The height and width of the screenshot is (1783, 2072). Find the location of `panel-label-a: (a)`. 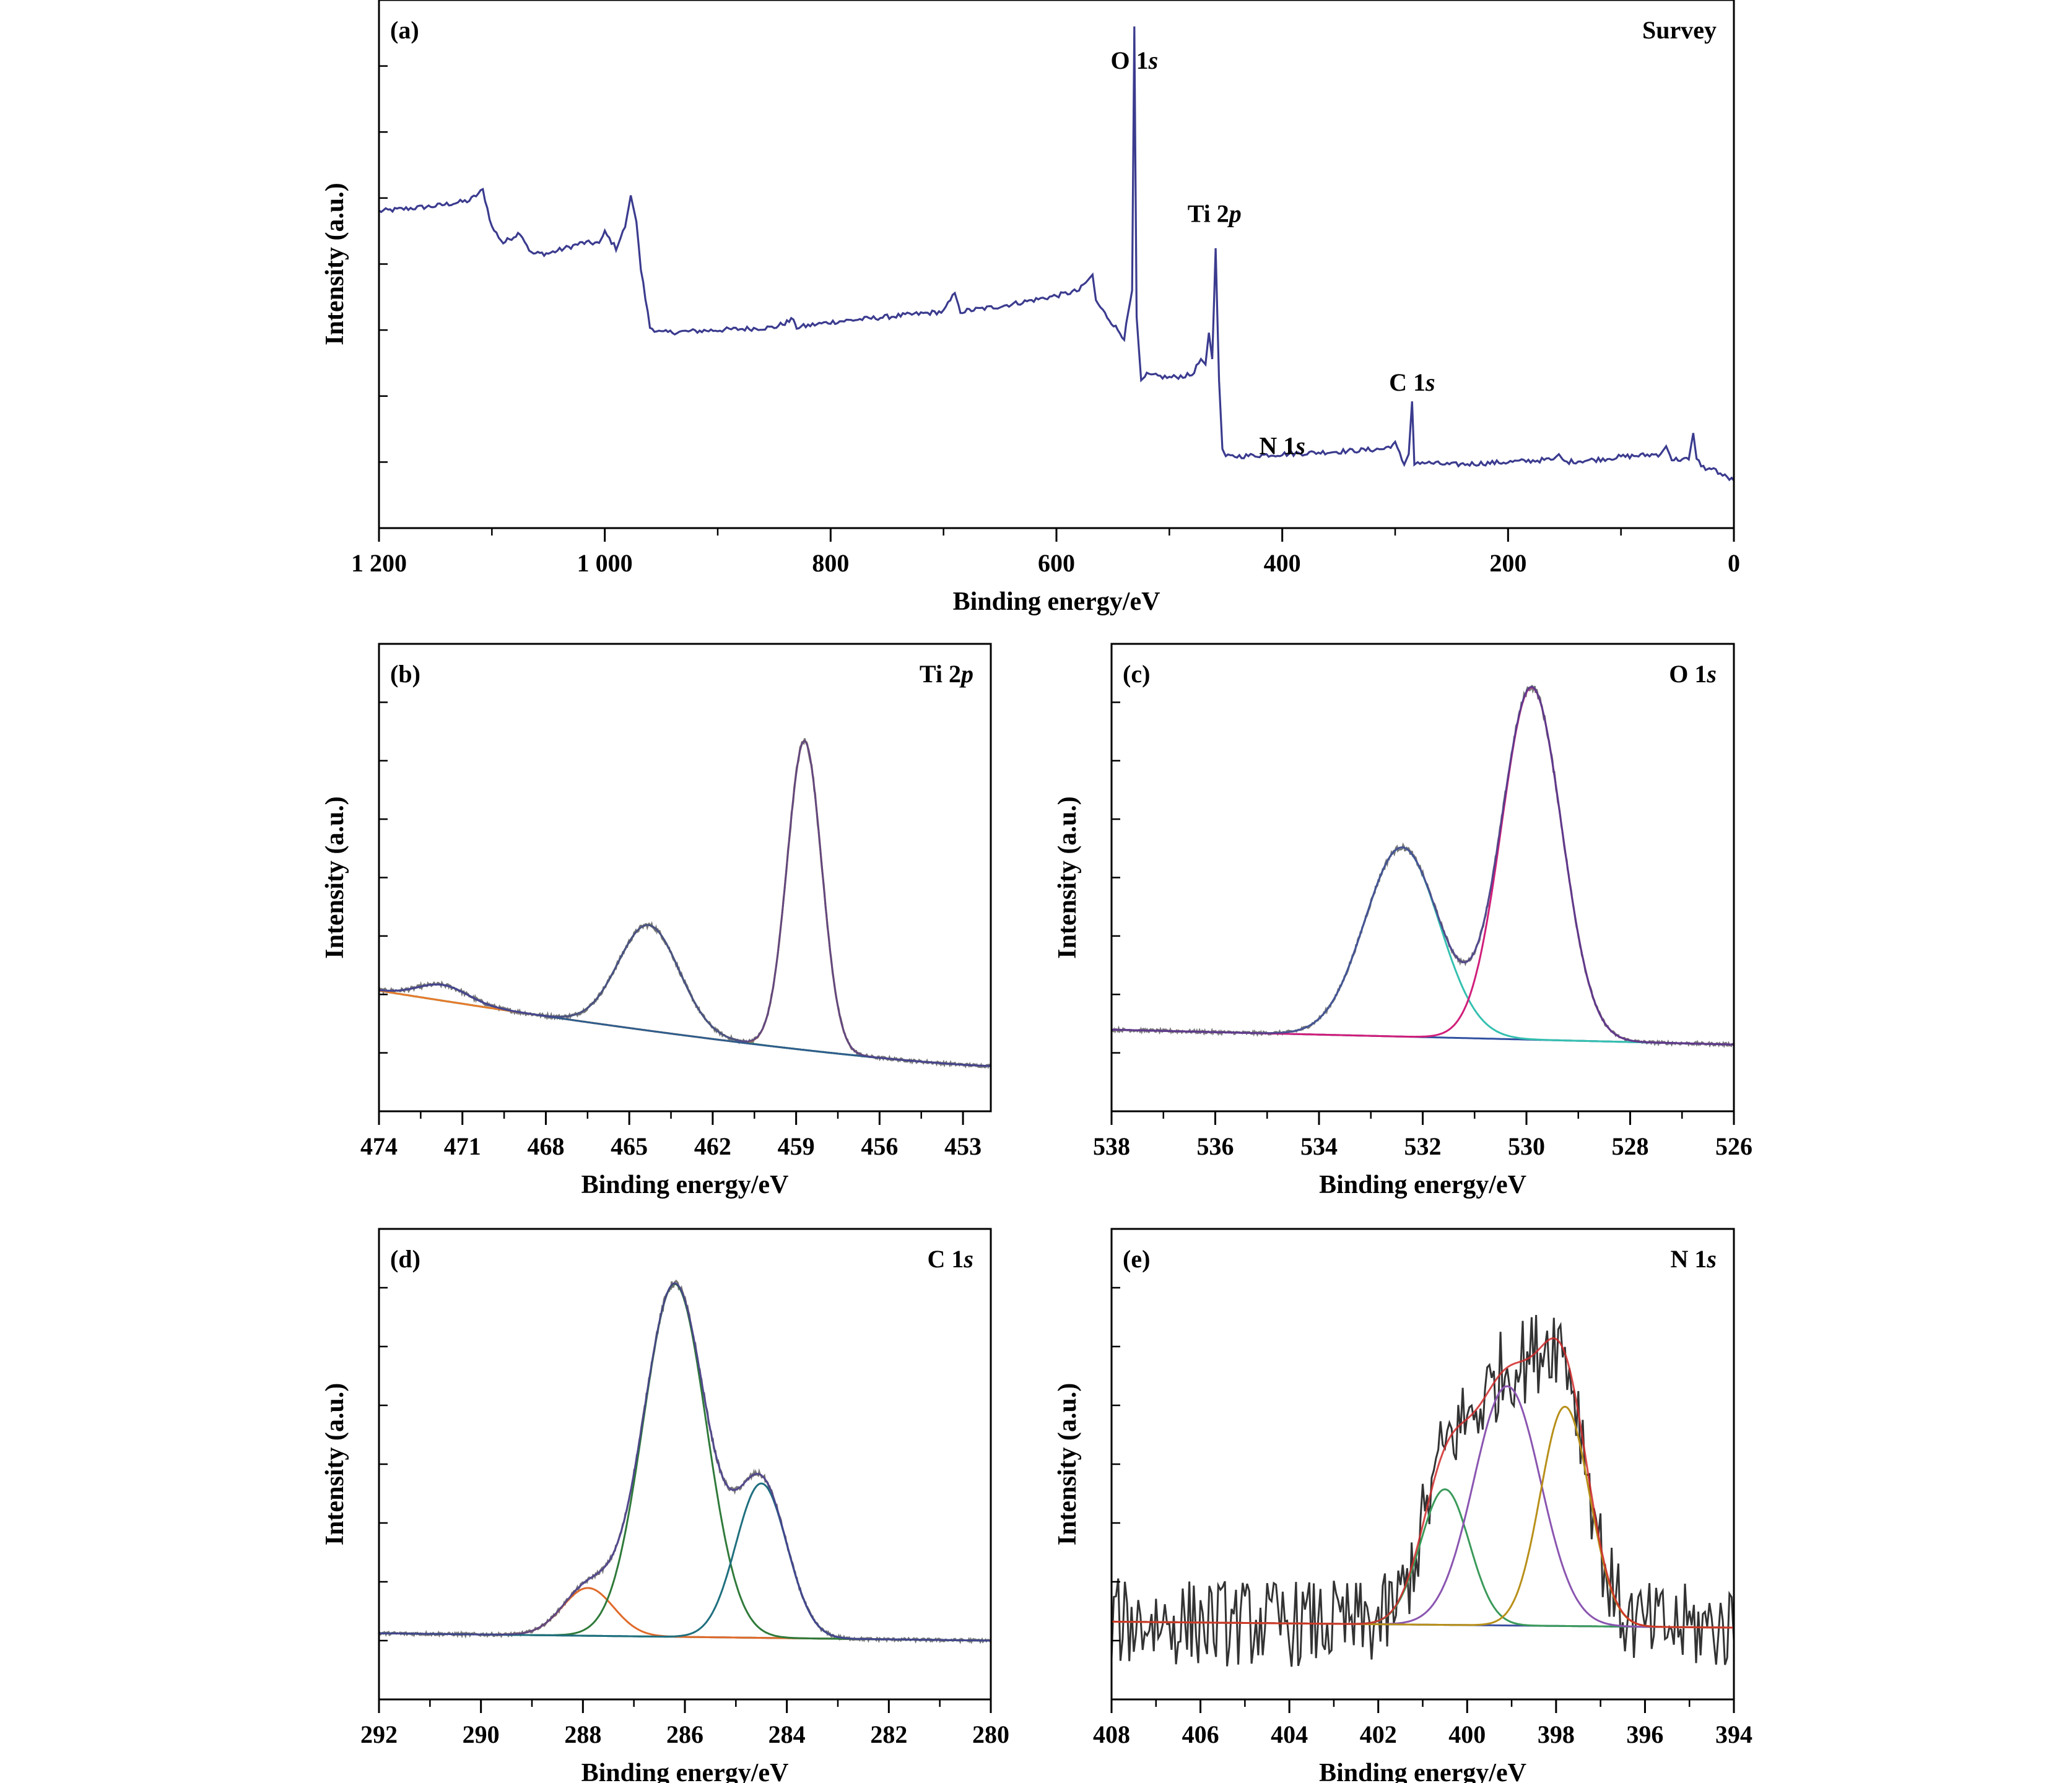

panel-label-a: (a) is located at coordinates (404, 30).